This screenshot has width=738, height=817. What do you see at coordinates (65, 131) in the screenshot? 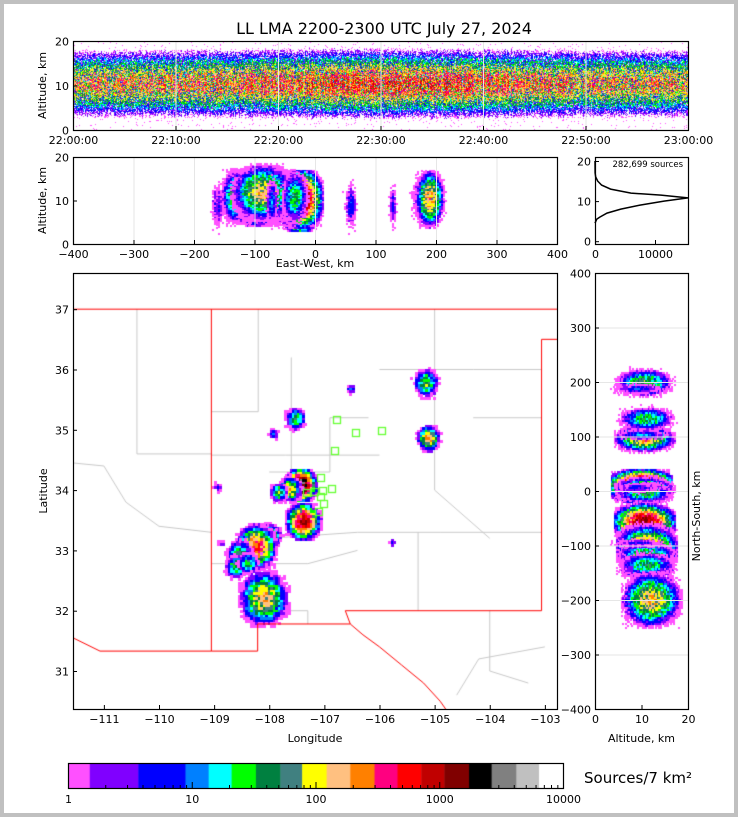
I see `th-alt-axis-label: 0` at bounding box center [65, 131].